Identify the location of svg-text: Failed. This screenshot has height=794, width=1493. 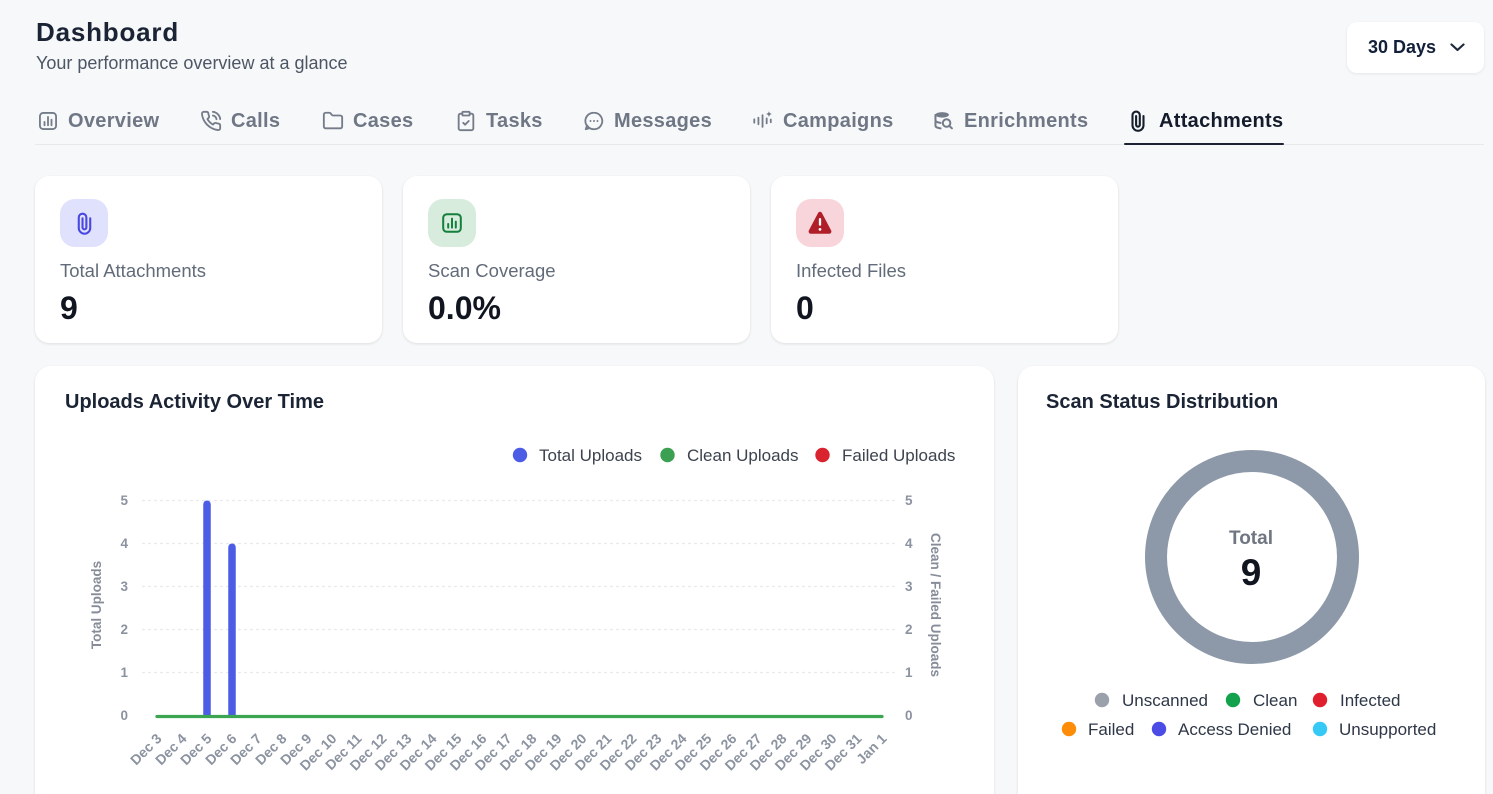
(1111, 729).